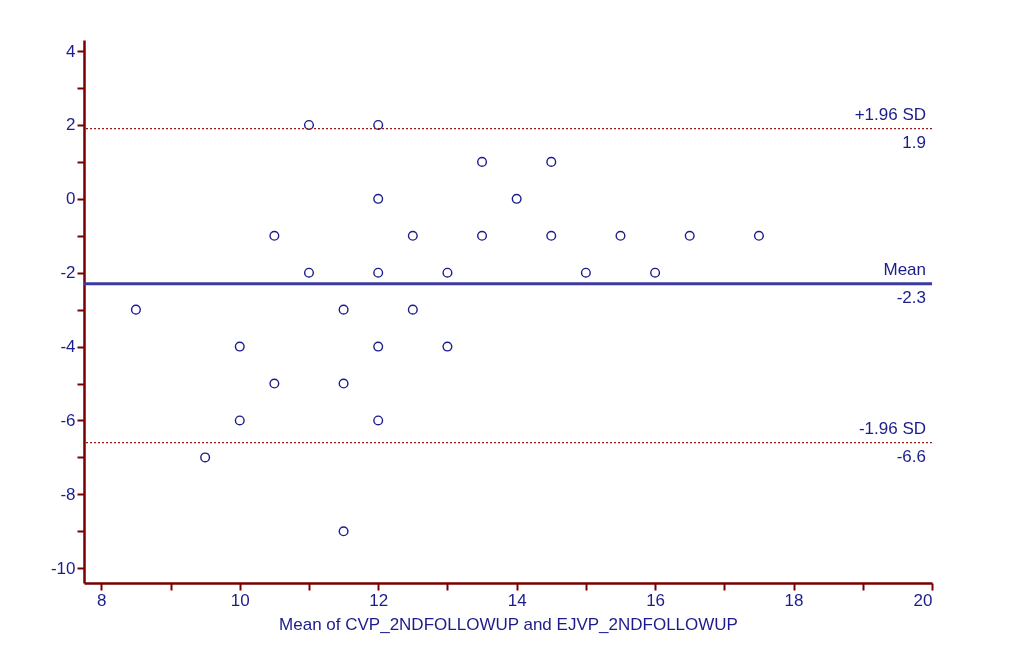  I want to click on x-tick-label: 16, so click(656, 600).